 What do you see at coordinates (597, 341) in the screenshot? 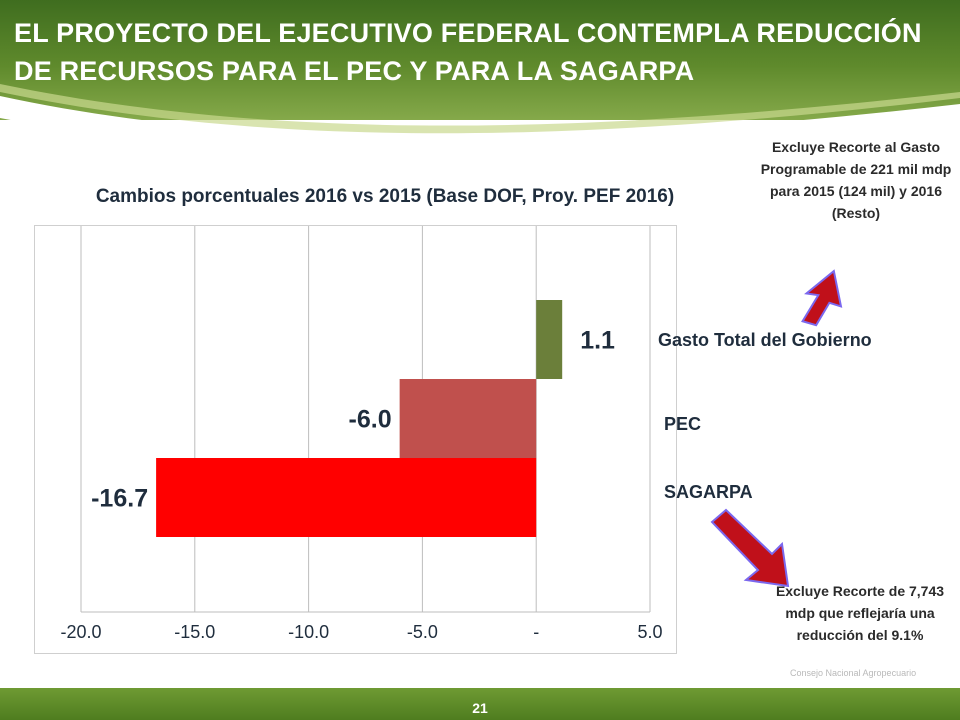
I see `data-label: 1.1` at bounding box center [597, 341].